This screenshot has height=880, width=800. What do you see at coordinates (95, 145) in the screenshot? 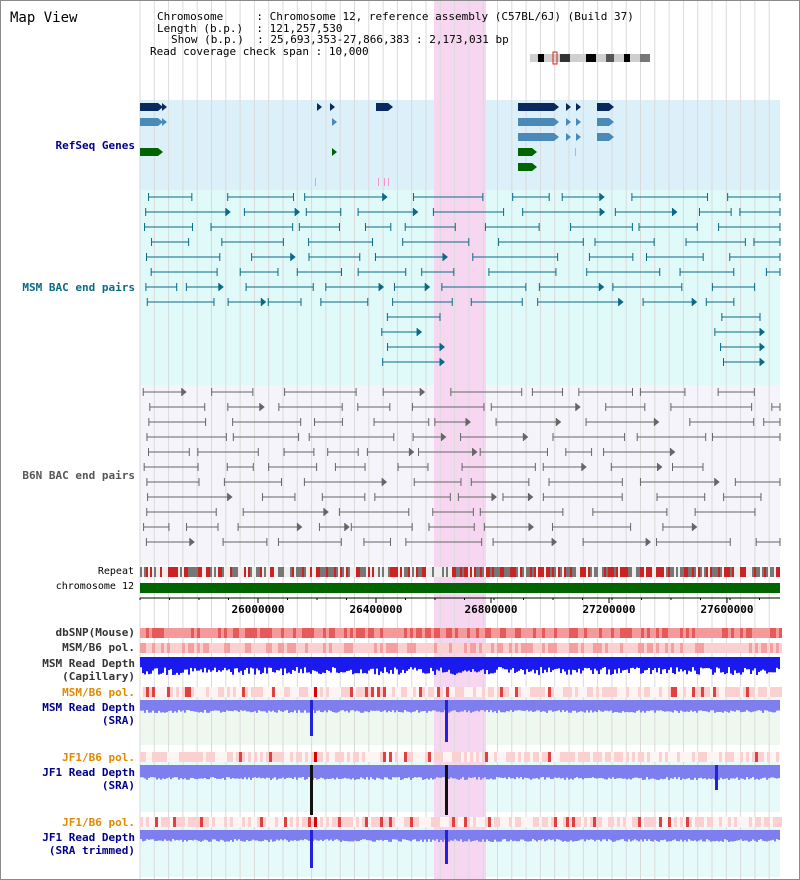
I see `track-label-refseq-genes: RefSeq Genes` at bounding box center [95, 145].